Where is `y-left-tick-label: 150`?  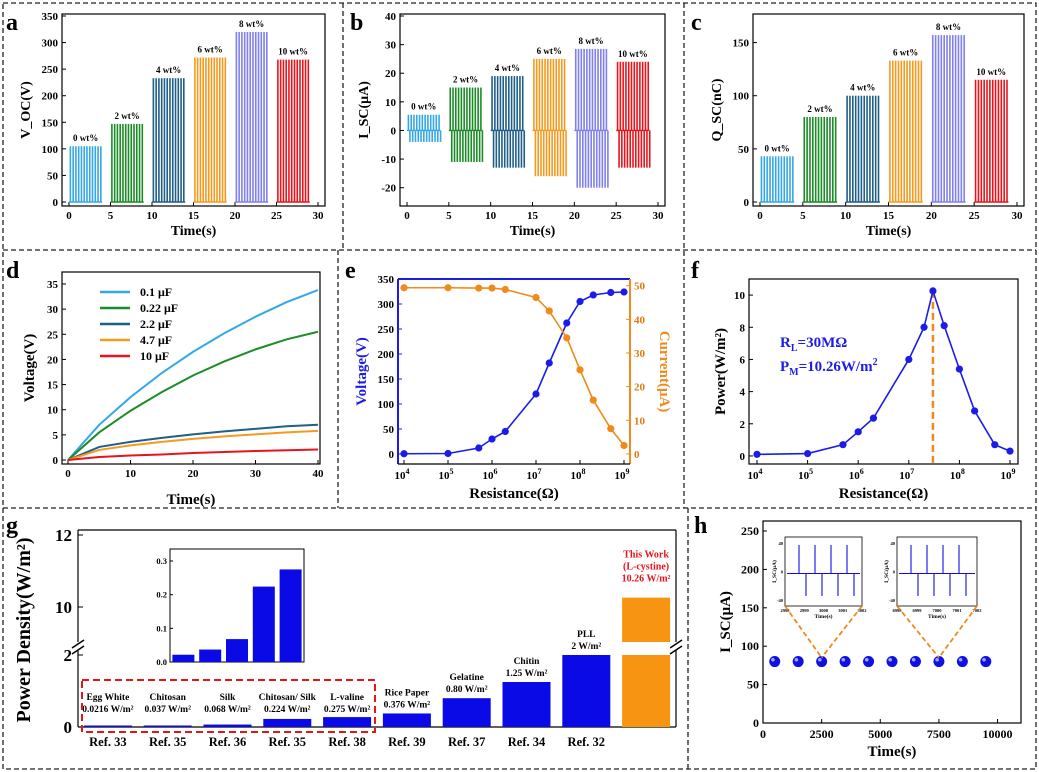 y-left-tick-label: 150 is located at coordinates (386, 380).